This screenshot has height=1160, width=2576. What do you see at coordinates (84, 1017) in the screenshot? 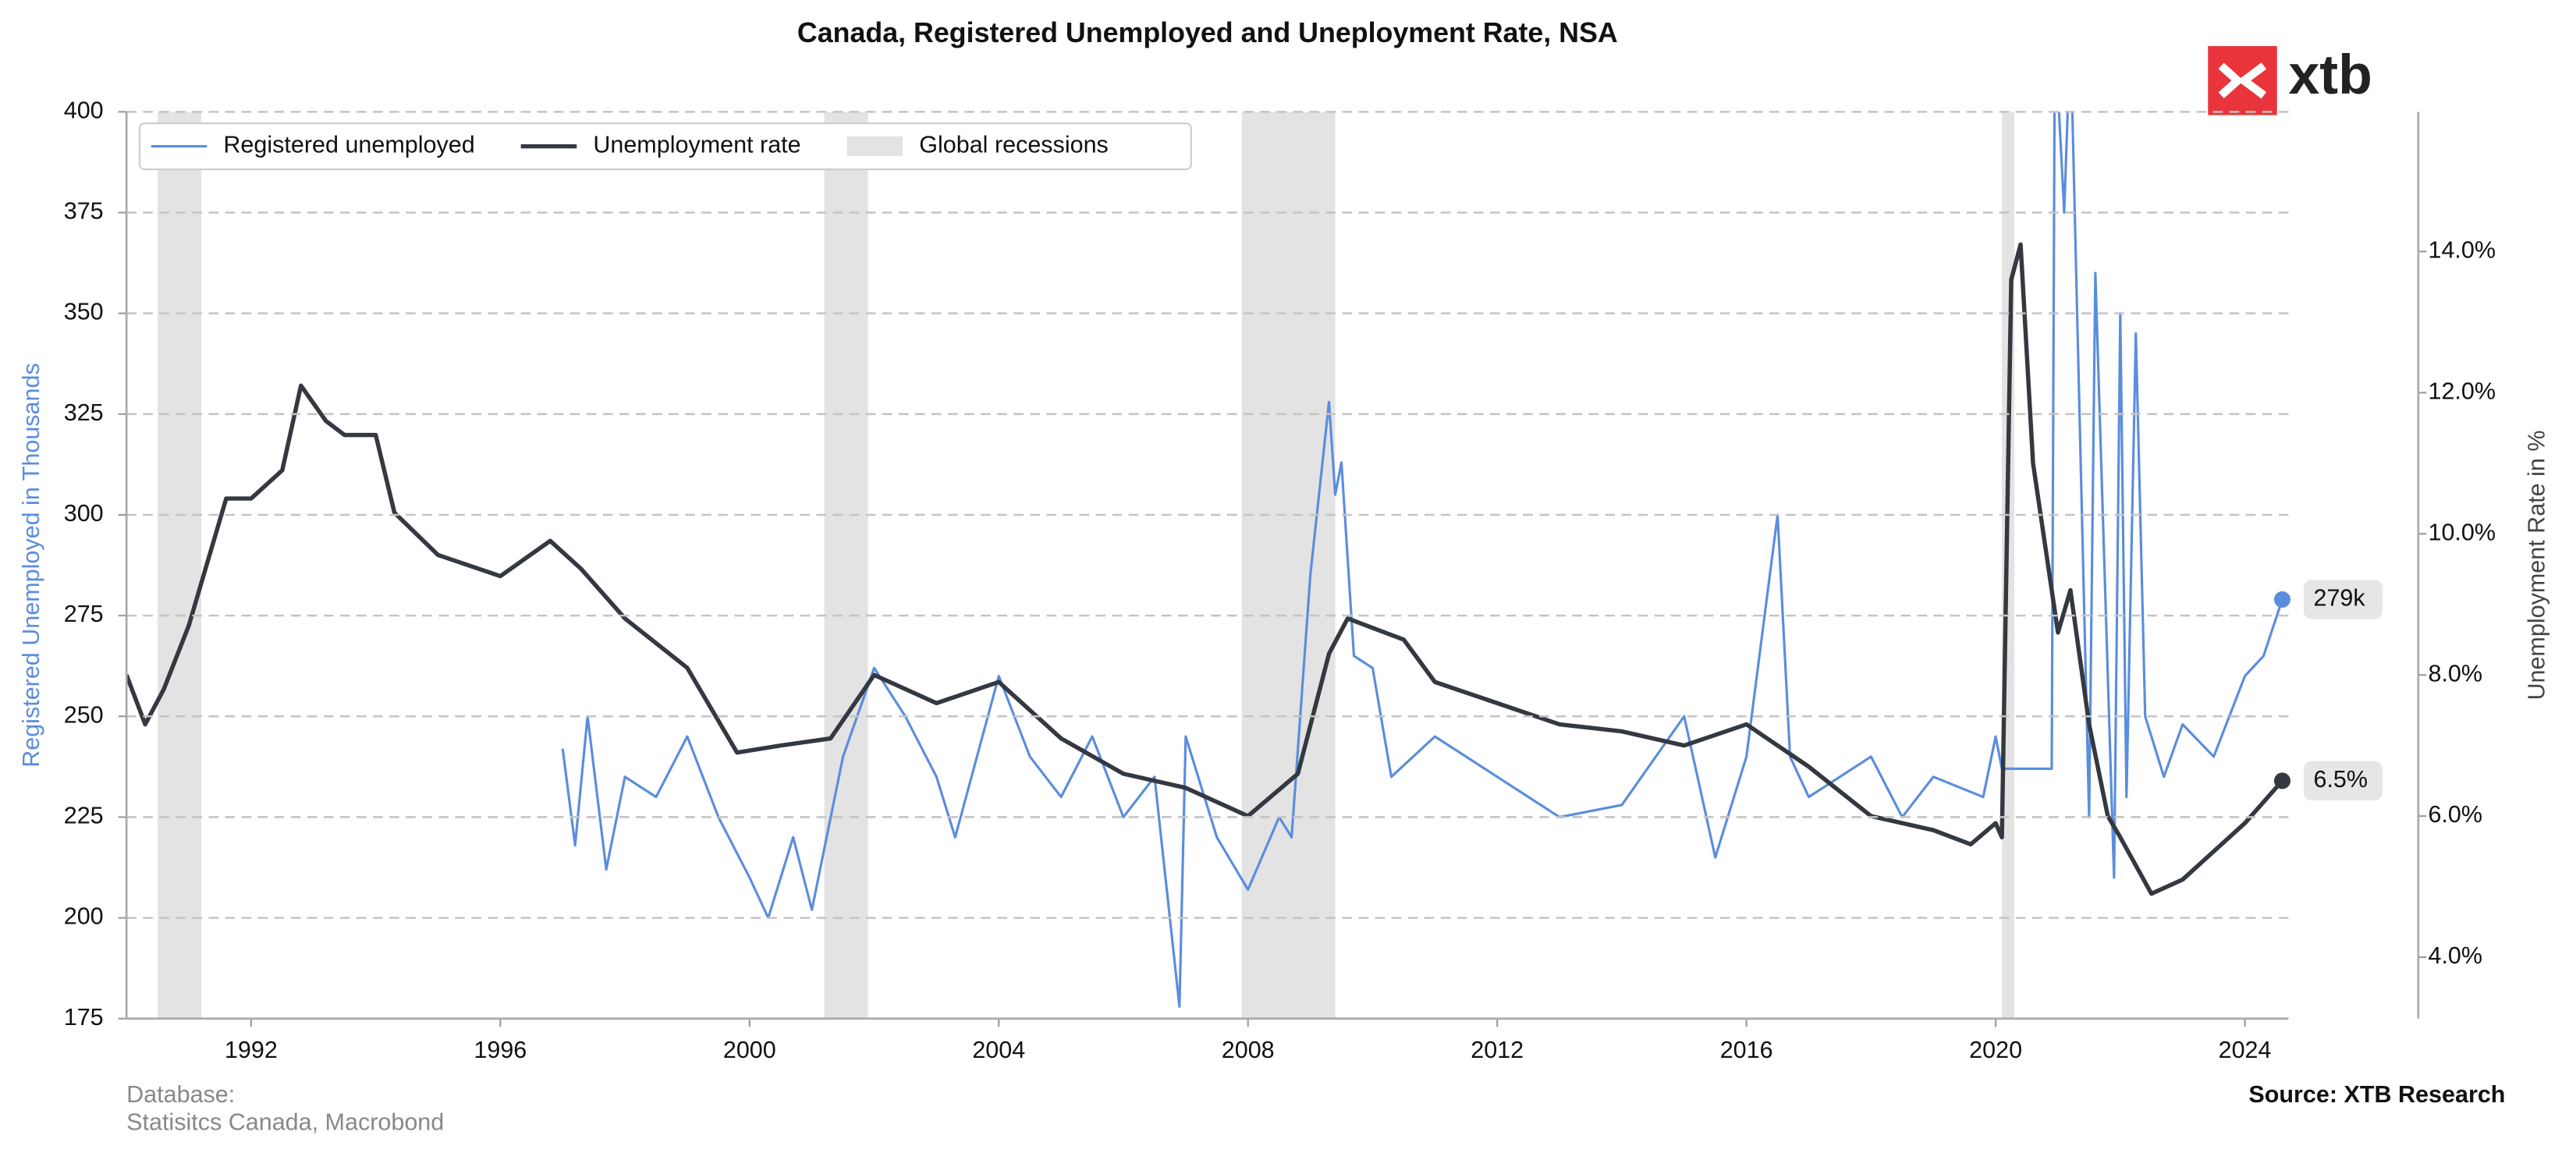
I see `y-tick-label: 175` at bounding box center [84, 1017].